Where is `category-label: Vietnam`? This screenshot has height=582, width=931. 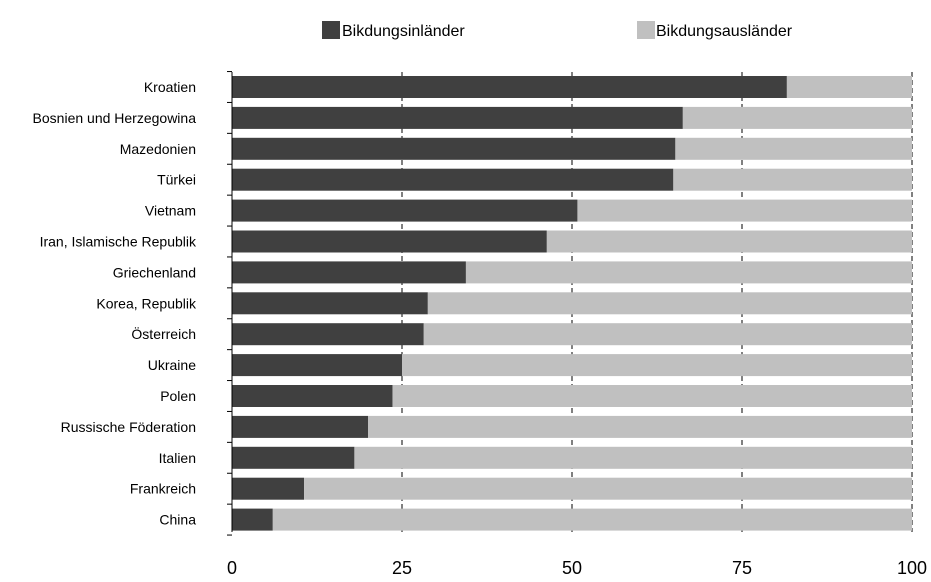 category-label: Vietnam is located at coordinates (170, 211).